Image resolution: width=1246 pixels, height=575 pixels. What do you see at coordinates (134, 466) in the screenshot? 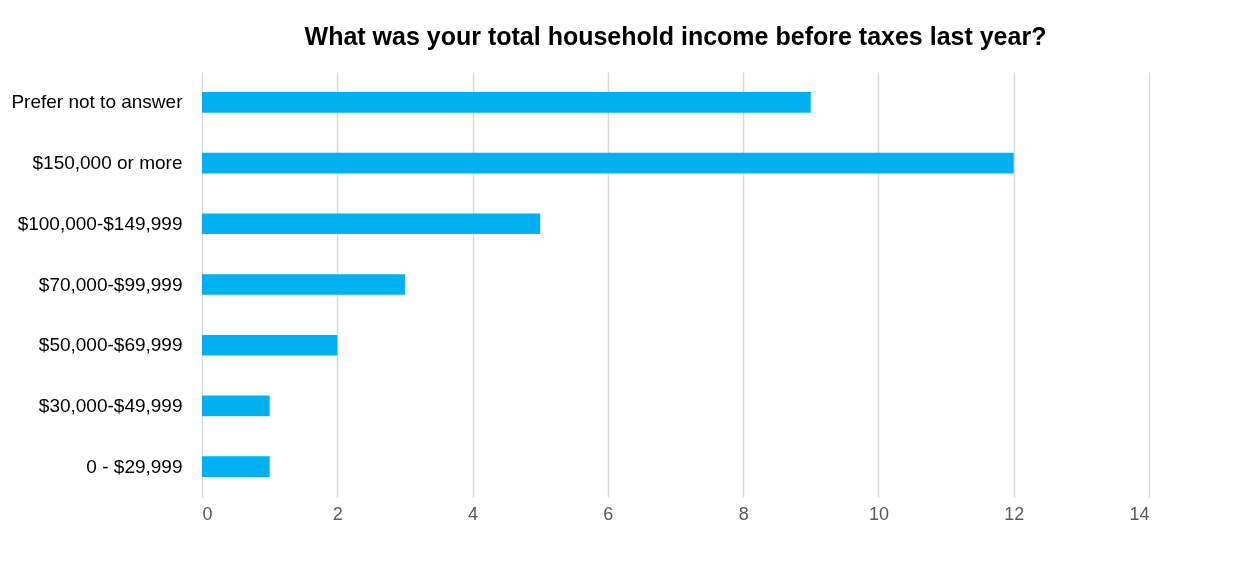
I see `y-tick-label: 0 - $29,999` at bounding box center [134, 466].